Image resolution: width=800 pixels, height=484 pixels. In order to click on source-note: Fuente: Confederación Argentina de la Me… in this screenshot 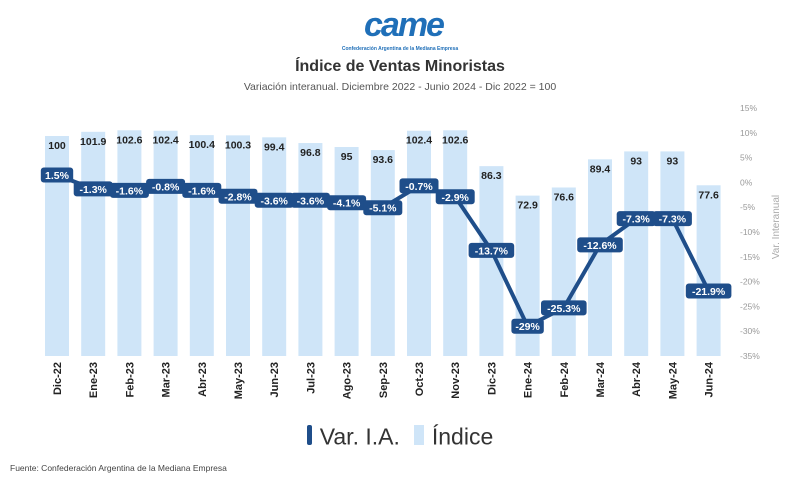, I will do `click(118, 468)`.